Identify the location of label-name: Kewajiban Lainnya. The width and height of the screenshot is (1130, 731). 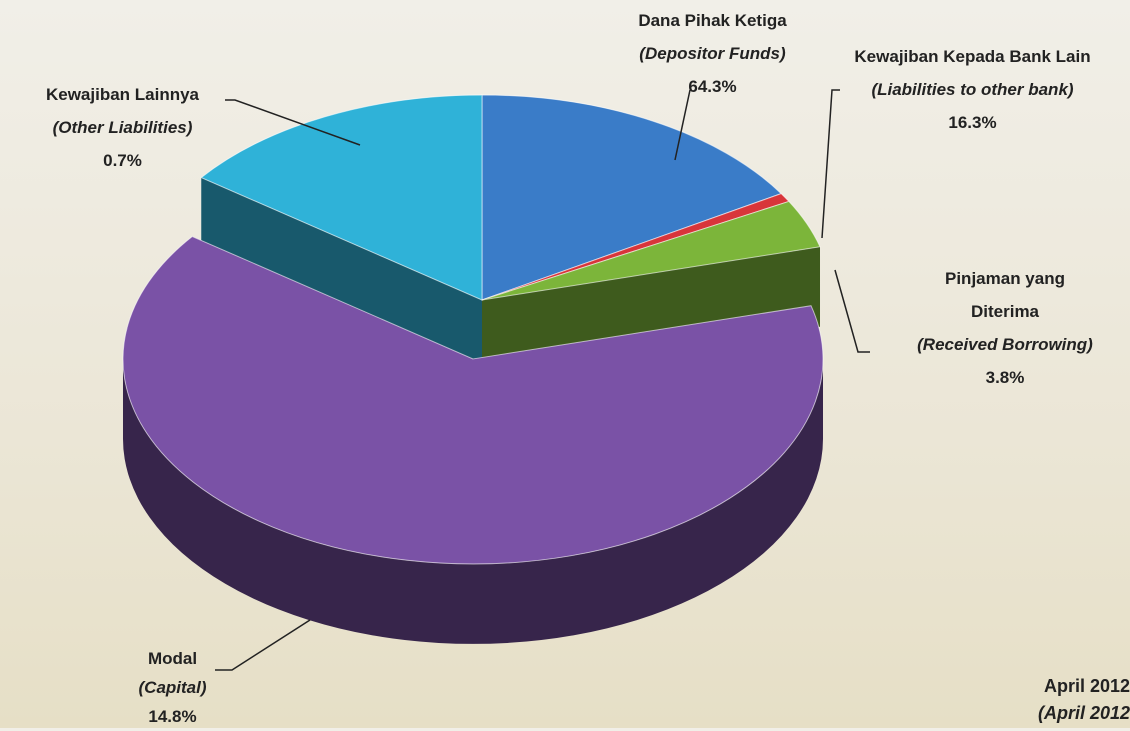
(122, 94).